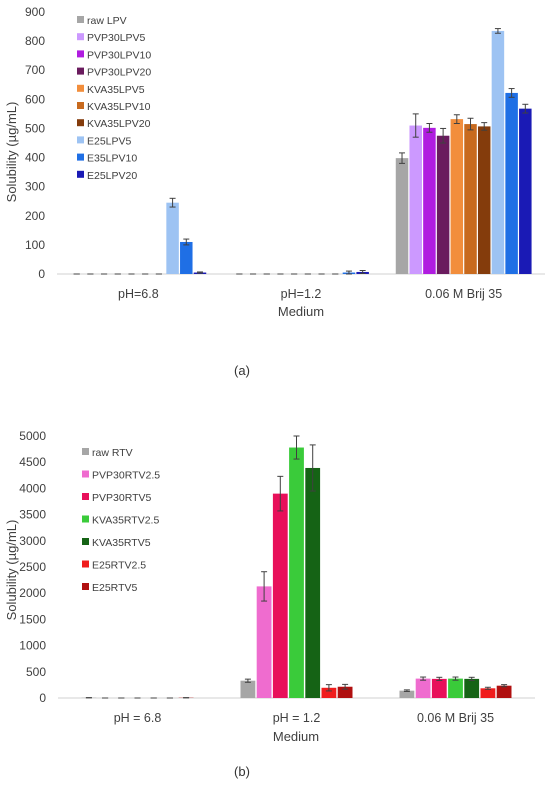 Image resolution: width=550 pixels, height=790 pixels. I want to click on legend-entry: raw RTV, so click(112, 453).